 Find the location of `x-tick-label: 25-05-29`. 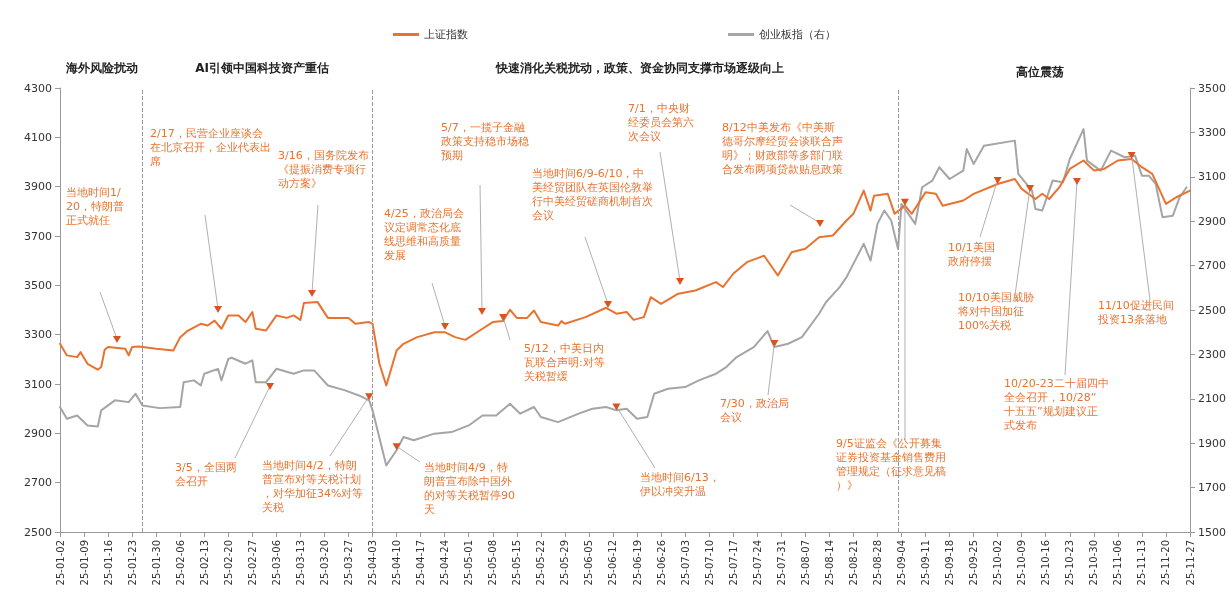

x-tick-label: 25-05-29 is located at coordinates (565, 563).